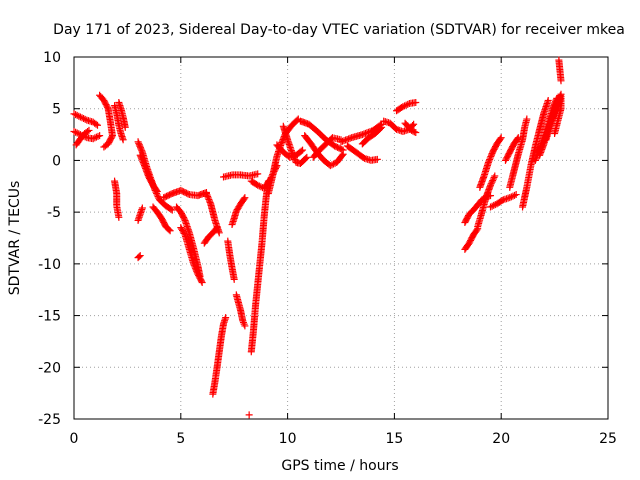  Describe the element at coordinates (52, 58) in the screenshot. I see `y-tick-label: 10` at that location.